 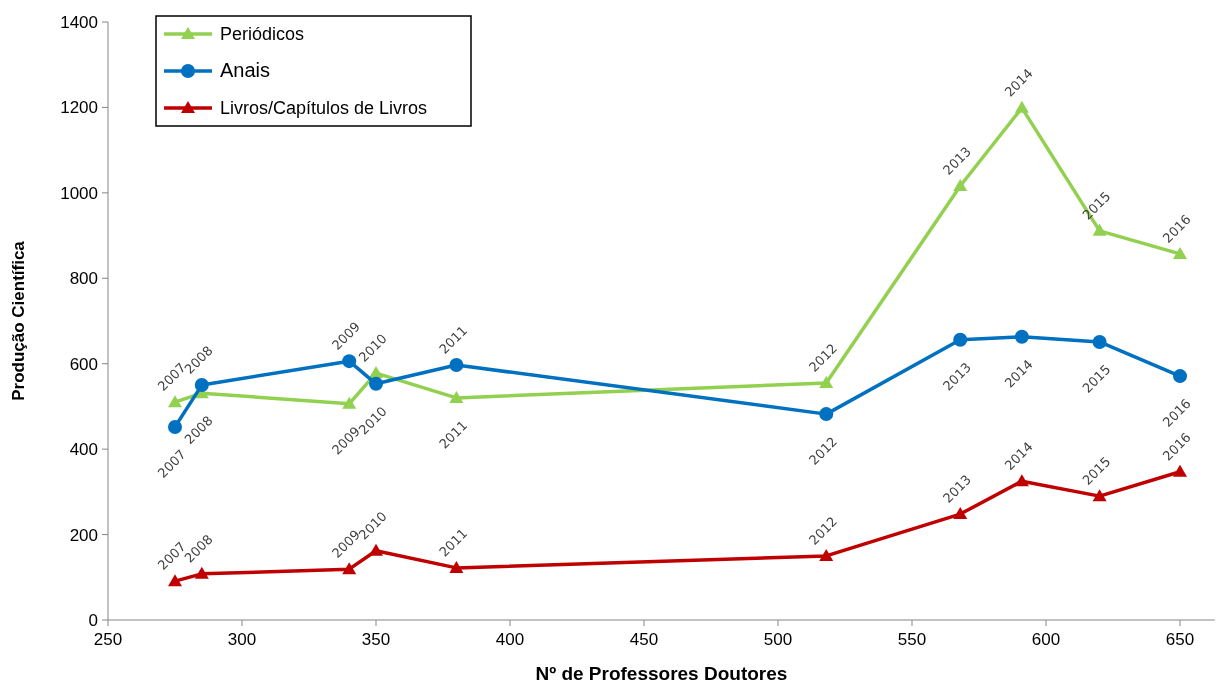 I want to click on y-axis-title: Produção Científica, so click(x=18, y=320).